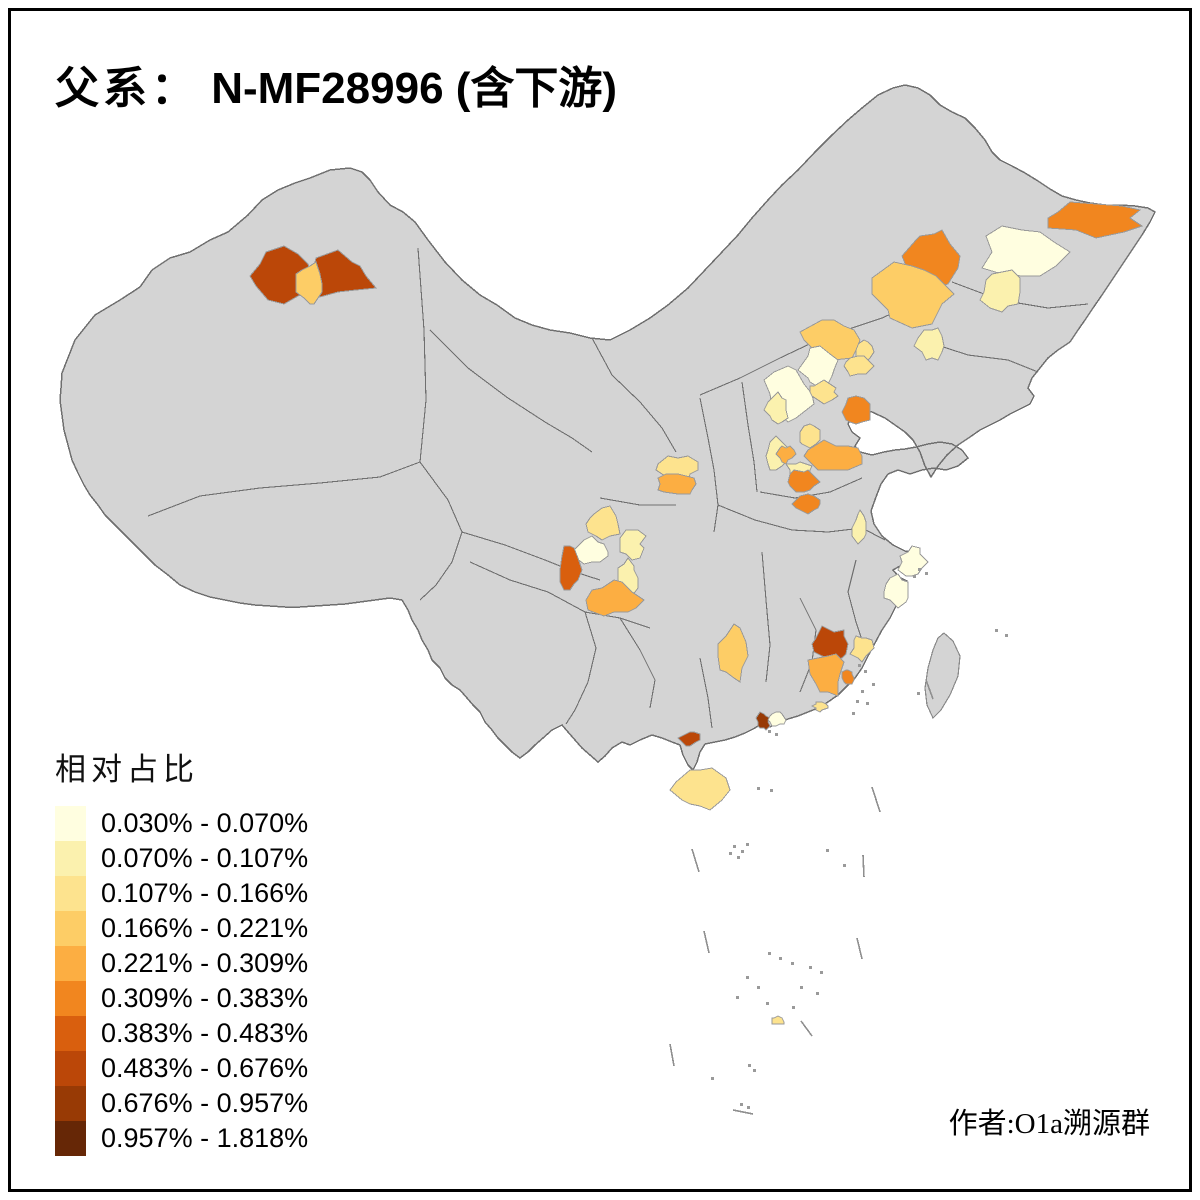 The width and height of the screenshot is (1200, 1200). Describe the element at coordinates (205, 1033) in the screenshot. I see `legend-label: 0.383% - 0.483%` at that location.